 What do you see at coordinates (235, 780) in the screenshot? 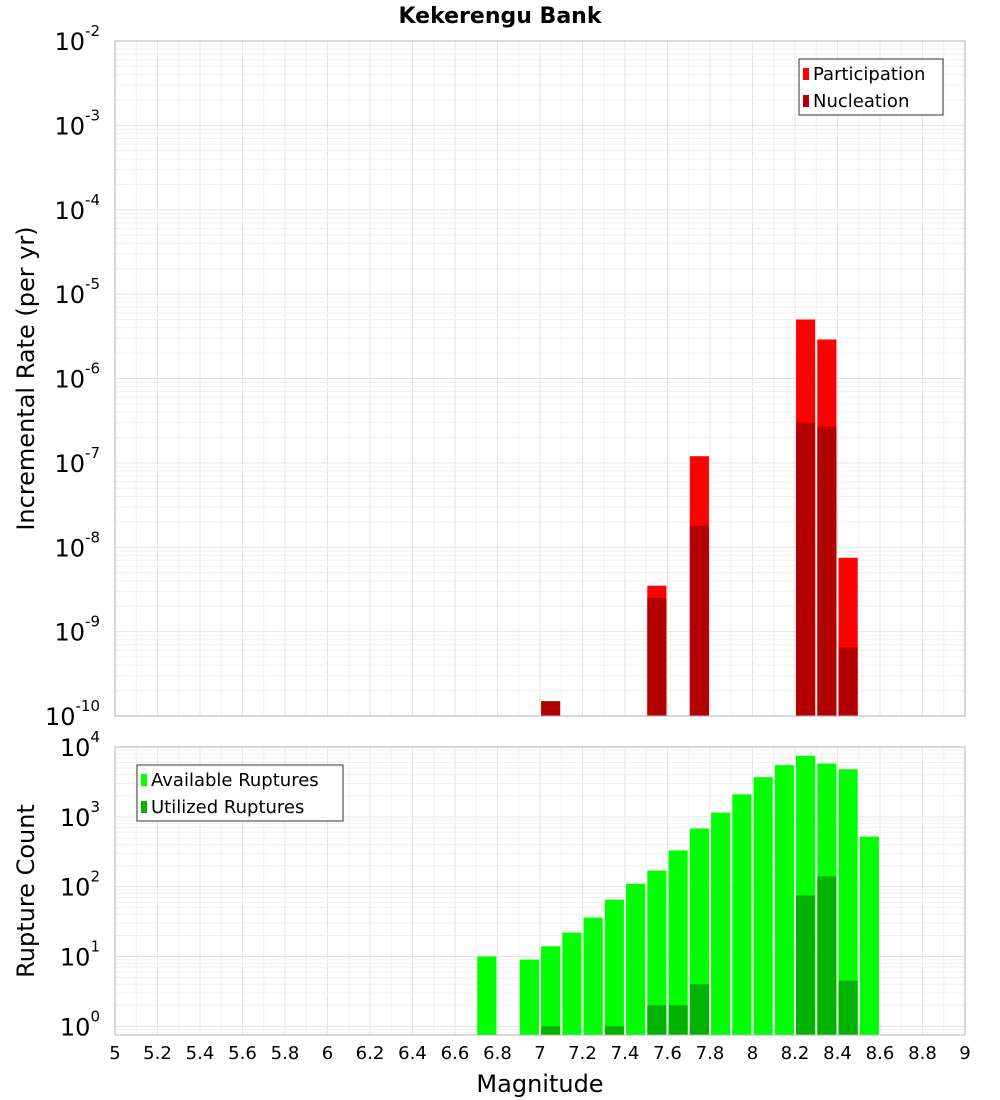
I see `legend-entry: Available Ruptures` at bounding box center [235, 780].